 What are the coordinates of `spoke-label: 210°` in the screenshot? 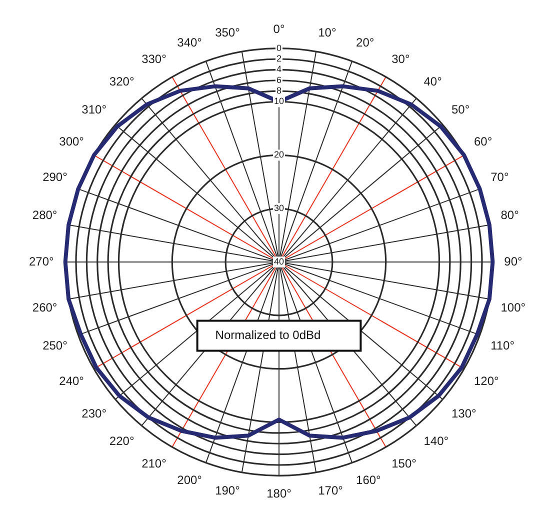 It's located at (154, 463).